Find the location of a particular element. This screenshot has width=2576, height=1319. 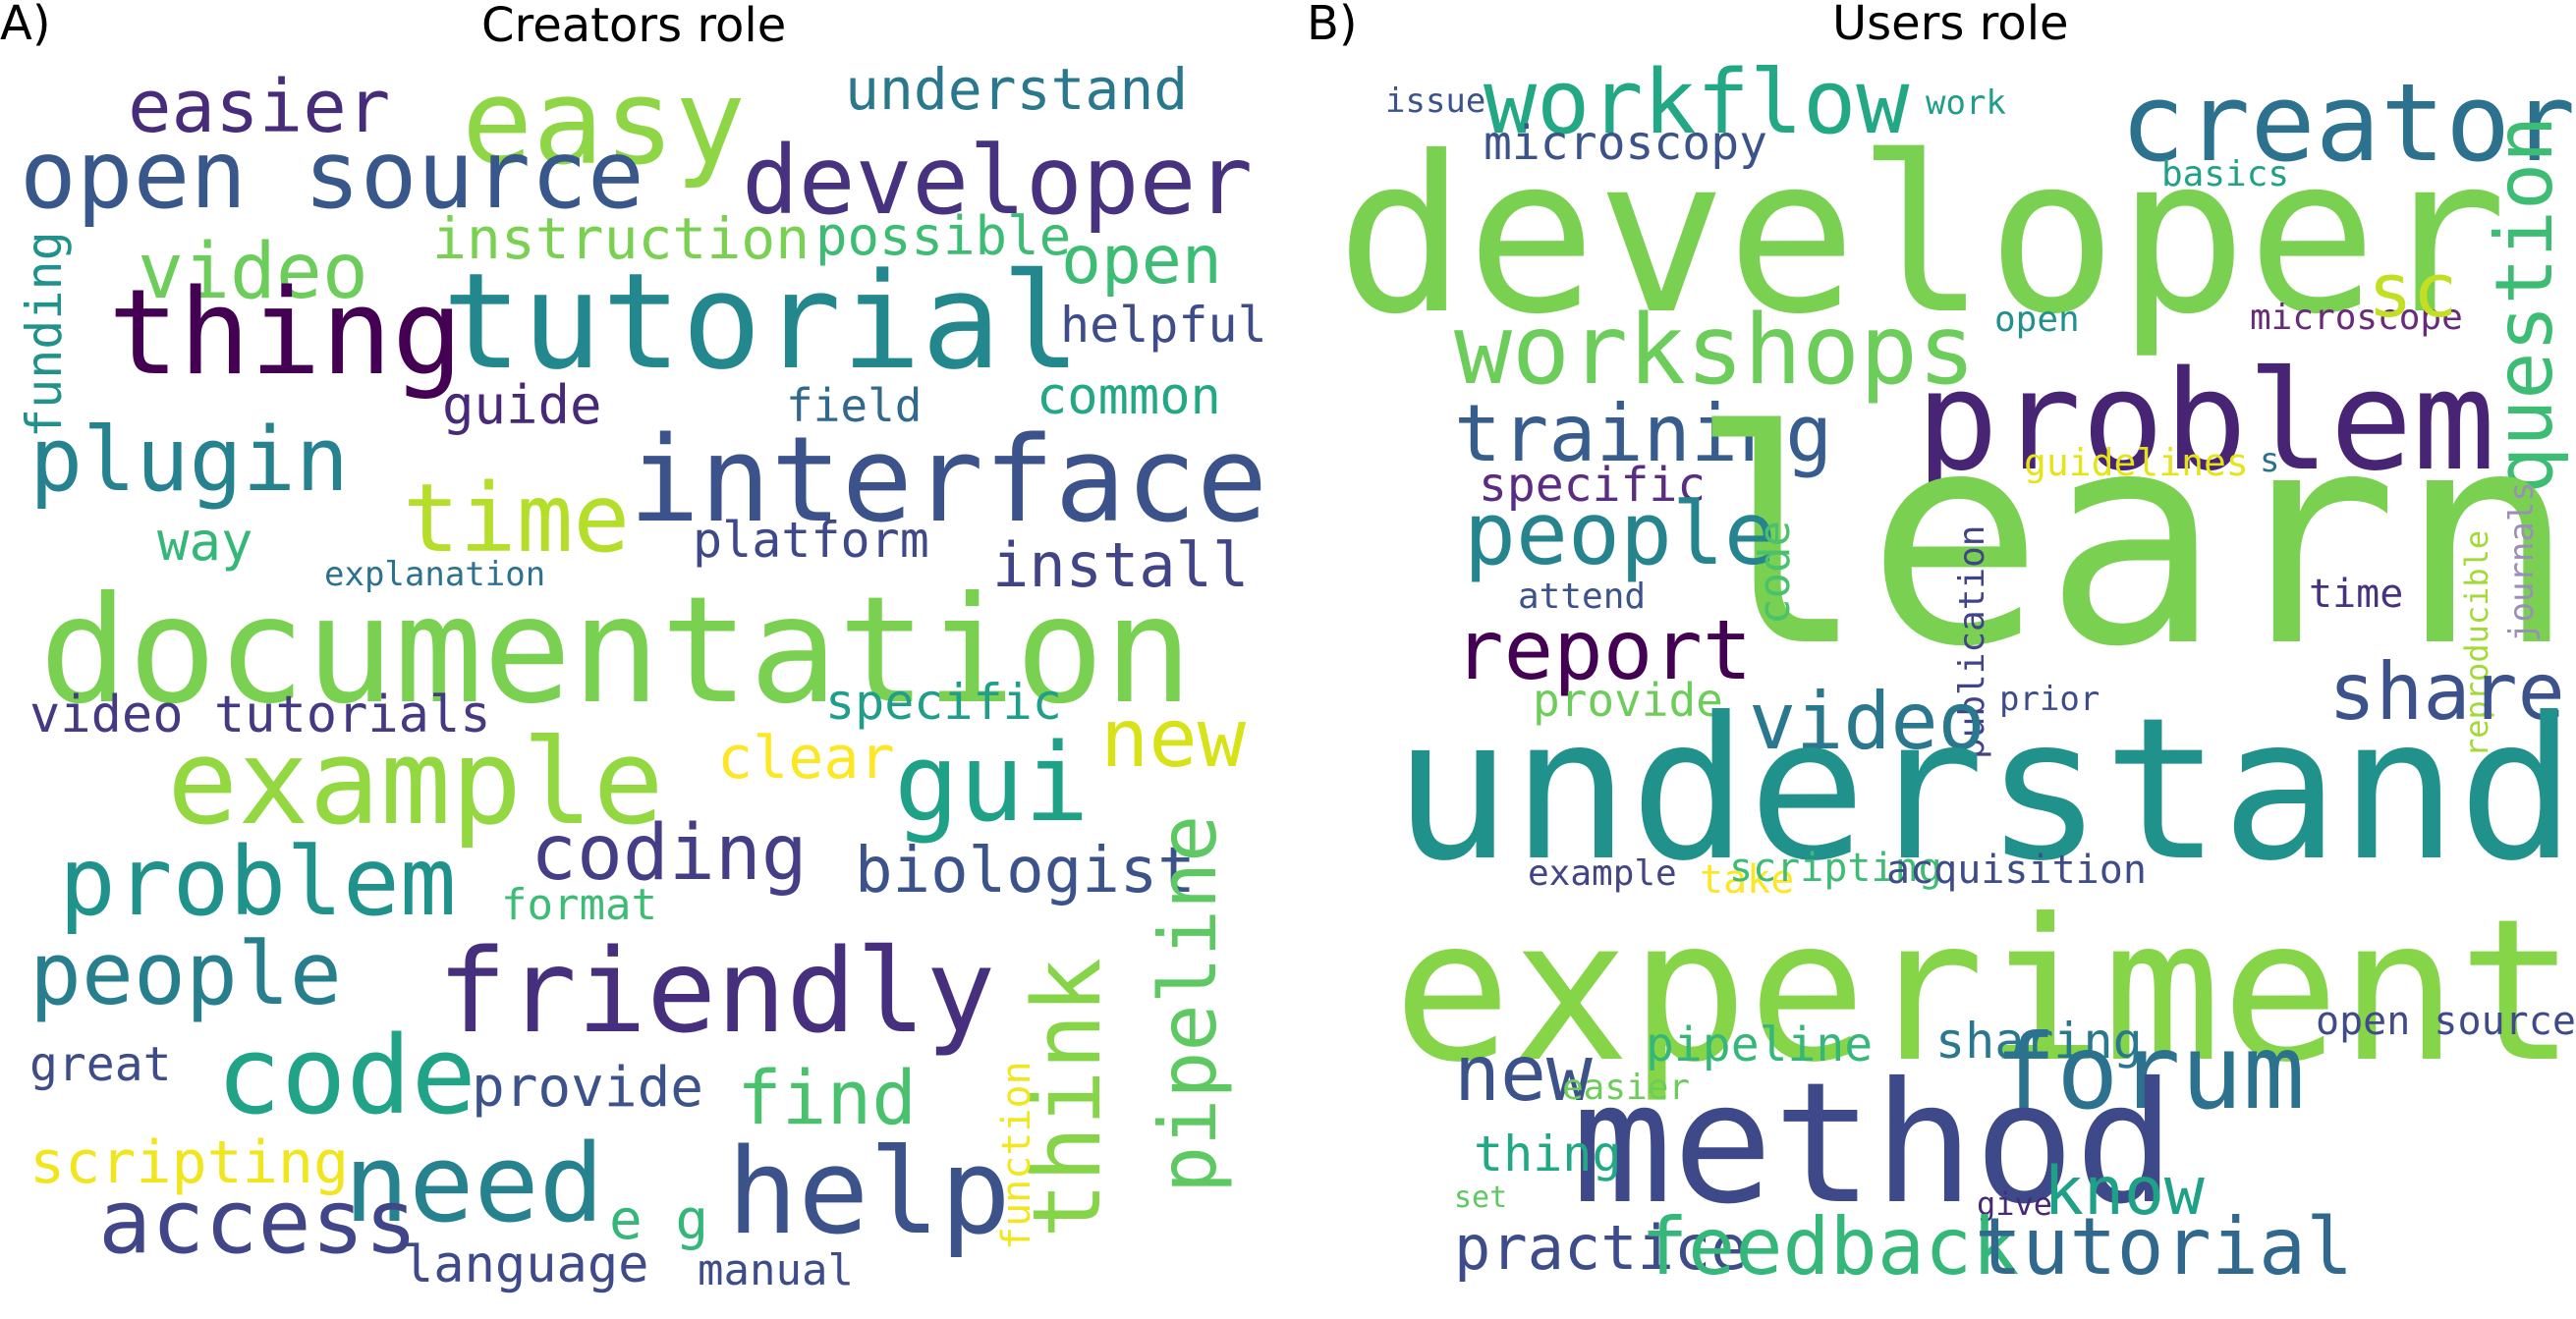

cloud-word: basics is located at coordinates (2225, 174).